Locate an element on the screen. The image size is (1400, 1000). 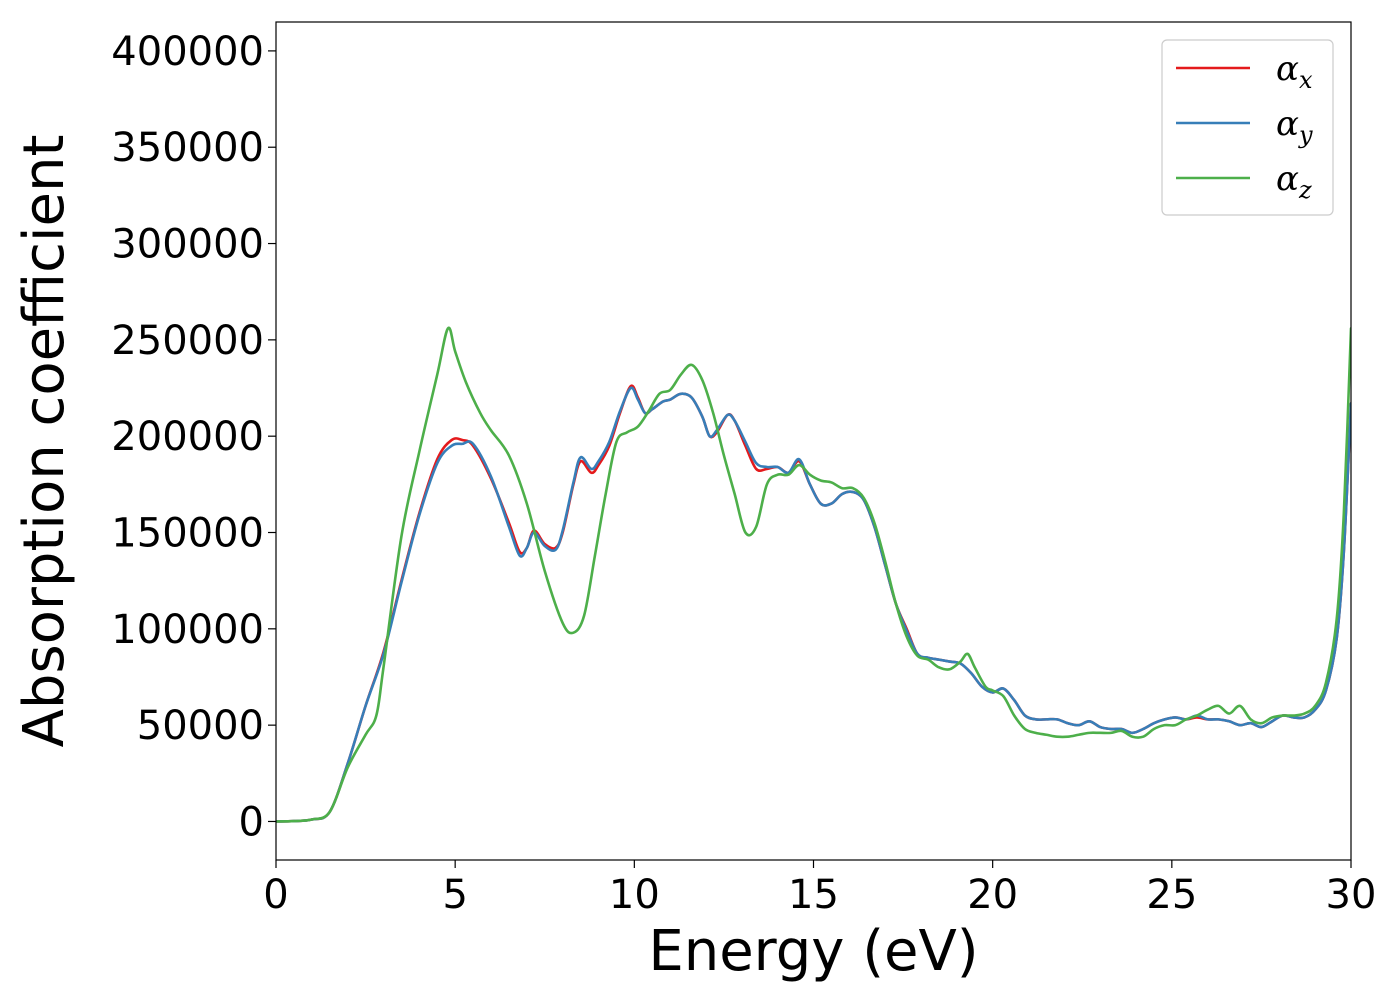
x-tick-label: 30 is located at coordinates (1351, 895).